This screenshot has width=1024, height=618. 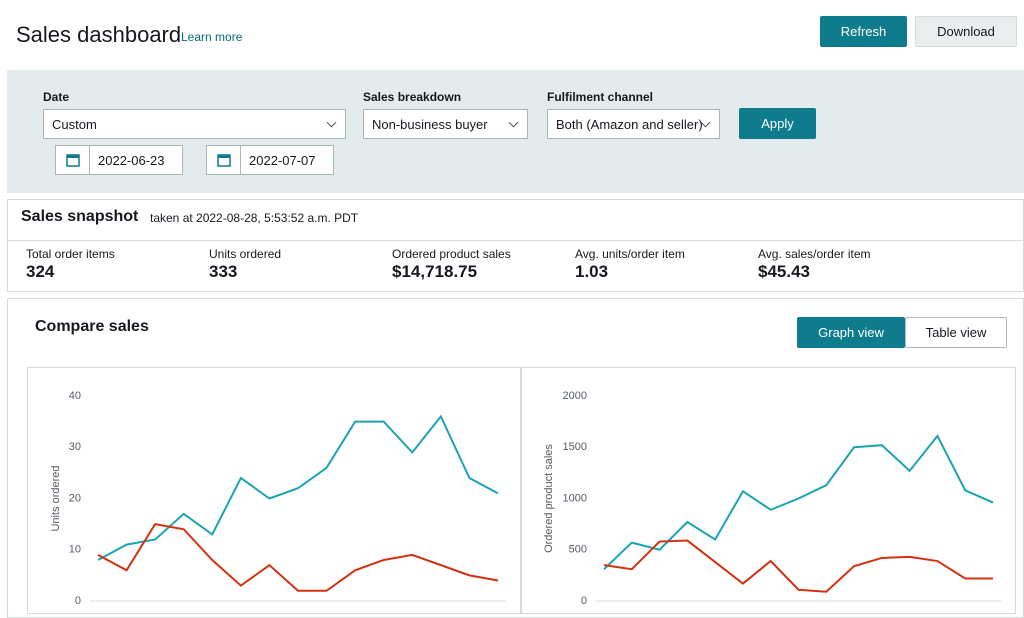 What do you see at coordinates (777, 123) in the screenshot?
I see `apply-button: Apply` at bounding box center [777, 123].